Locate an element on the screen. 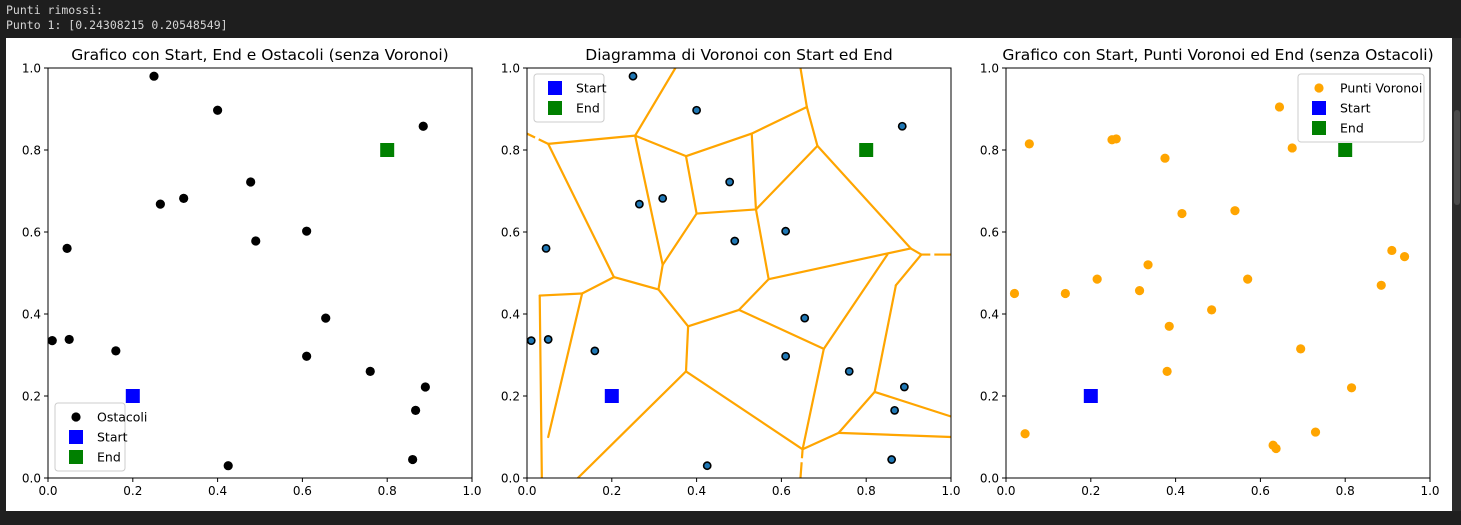 This screenshot has height=525, width=1461. legend-box is located at coordinates (1361, 108).